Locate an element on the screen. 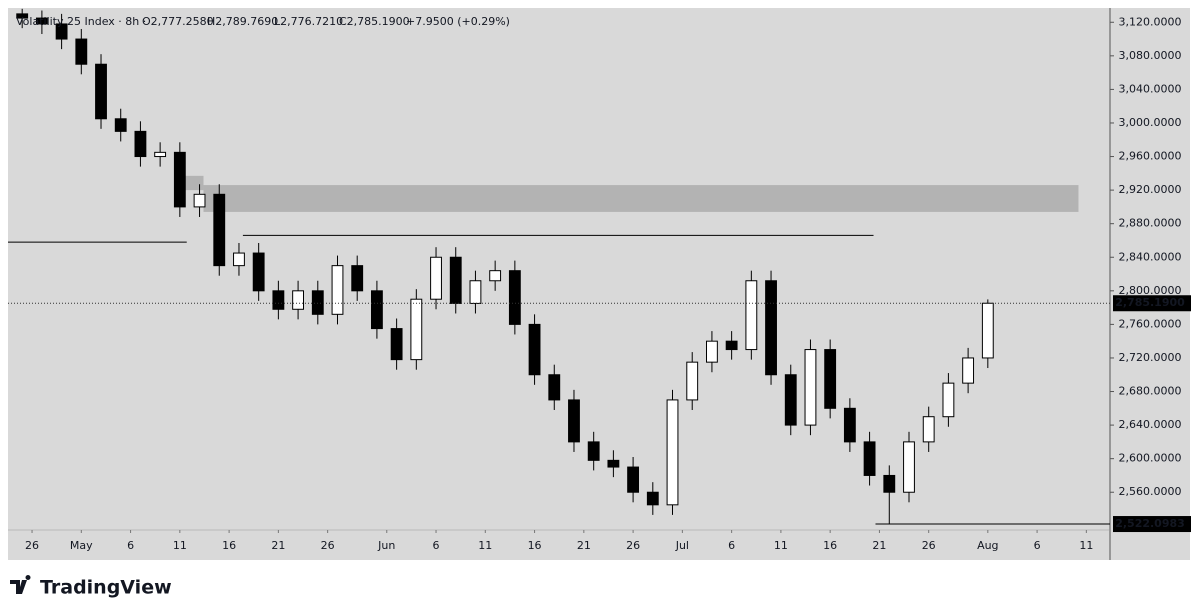 The height and width of the screenshot is (614, 1199). y-tick-label: 3,000.0000 is located at coordinates (1150, 122).